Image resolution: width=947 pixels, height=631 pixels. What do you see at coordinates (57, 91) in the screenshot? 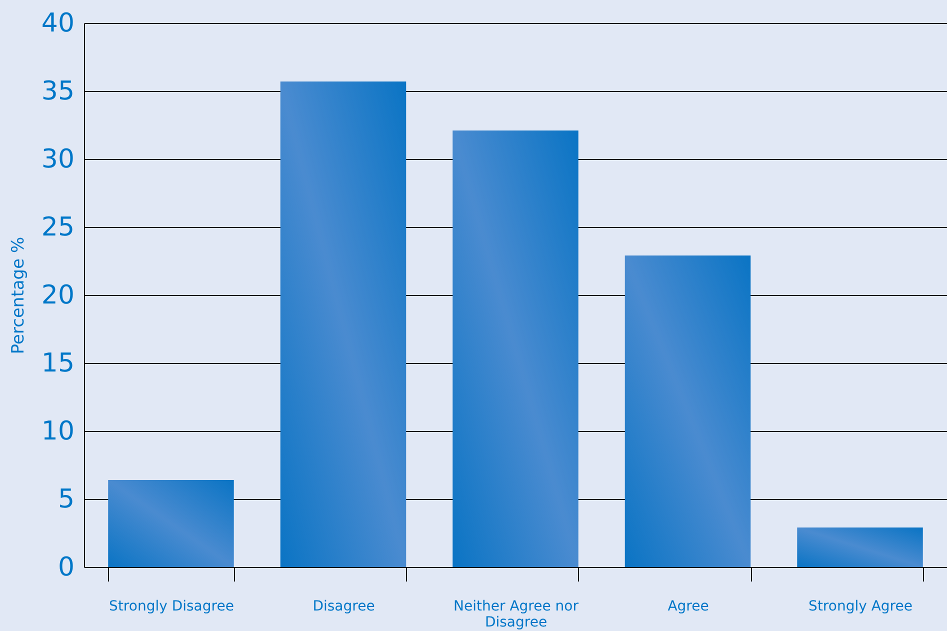
I see `y-tick-label: 35` at bounding box center [57, 91].